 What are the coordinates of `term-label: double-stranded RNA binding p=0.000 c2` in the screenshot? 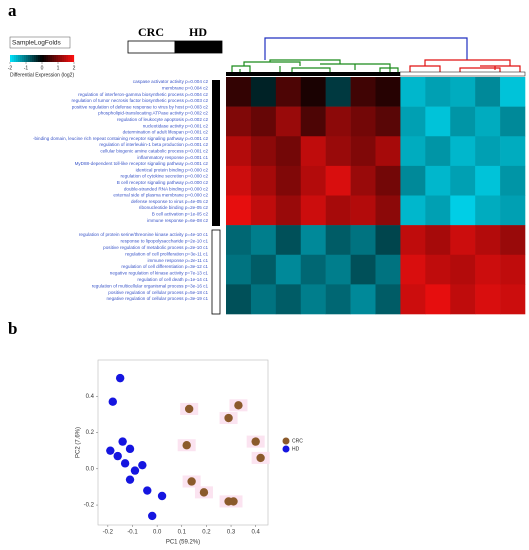 It's located at (166, 188).